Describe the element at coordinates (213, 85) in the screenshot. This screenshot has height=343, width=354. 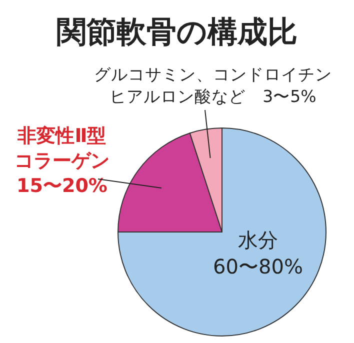
I see `category-label: グルコサミン、コンドロイチンヒアルロン酸など 3〜5%` at that location.